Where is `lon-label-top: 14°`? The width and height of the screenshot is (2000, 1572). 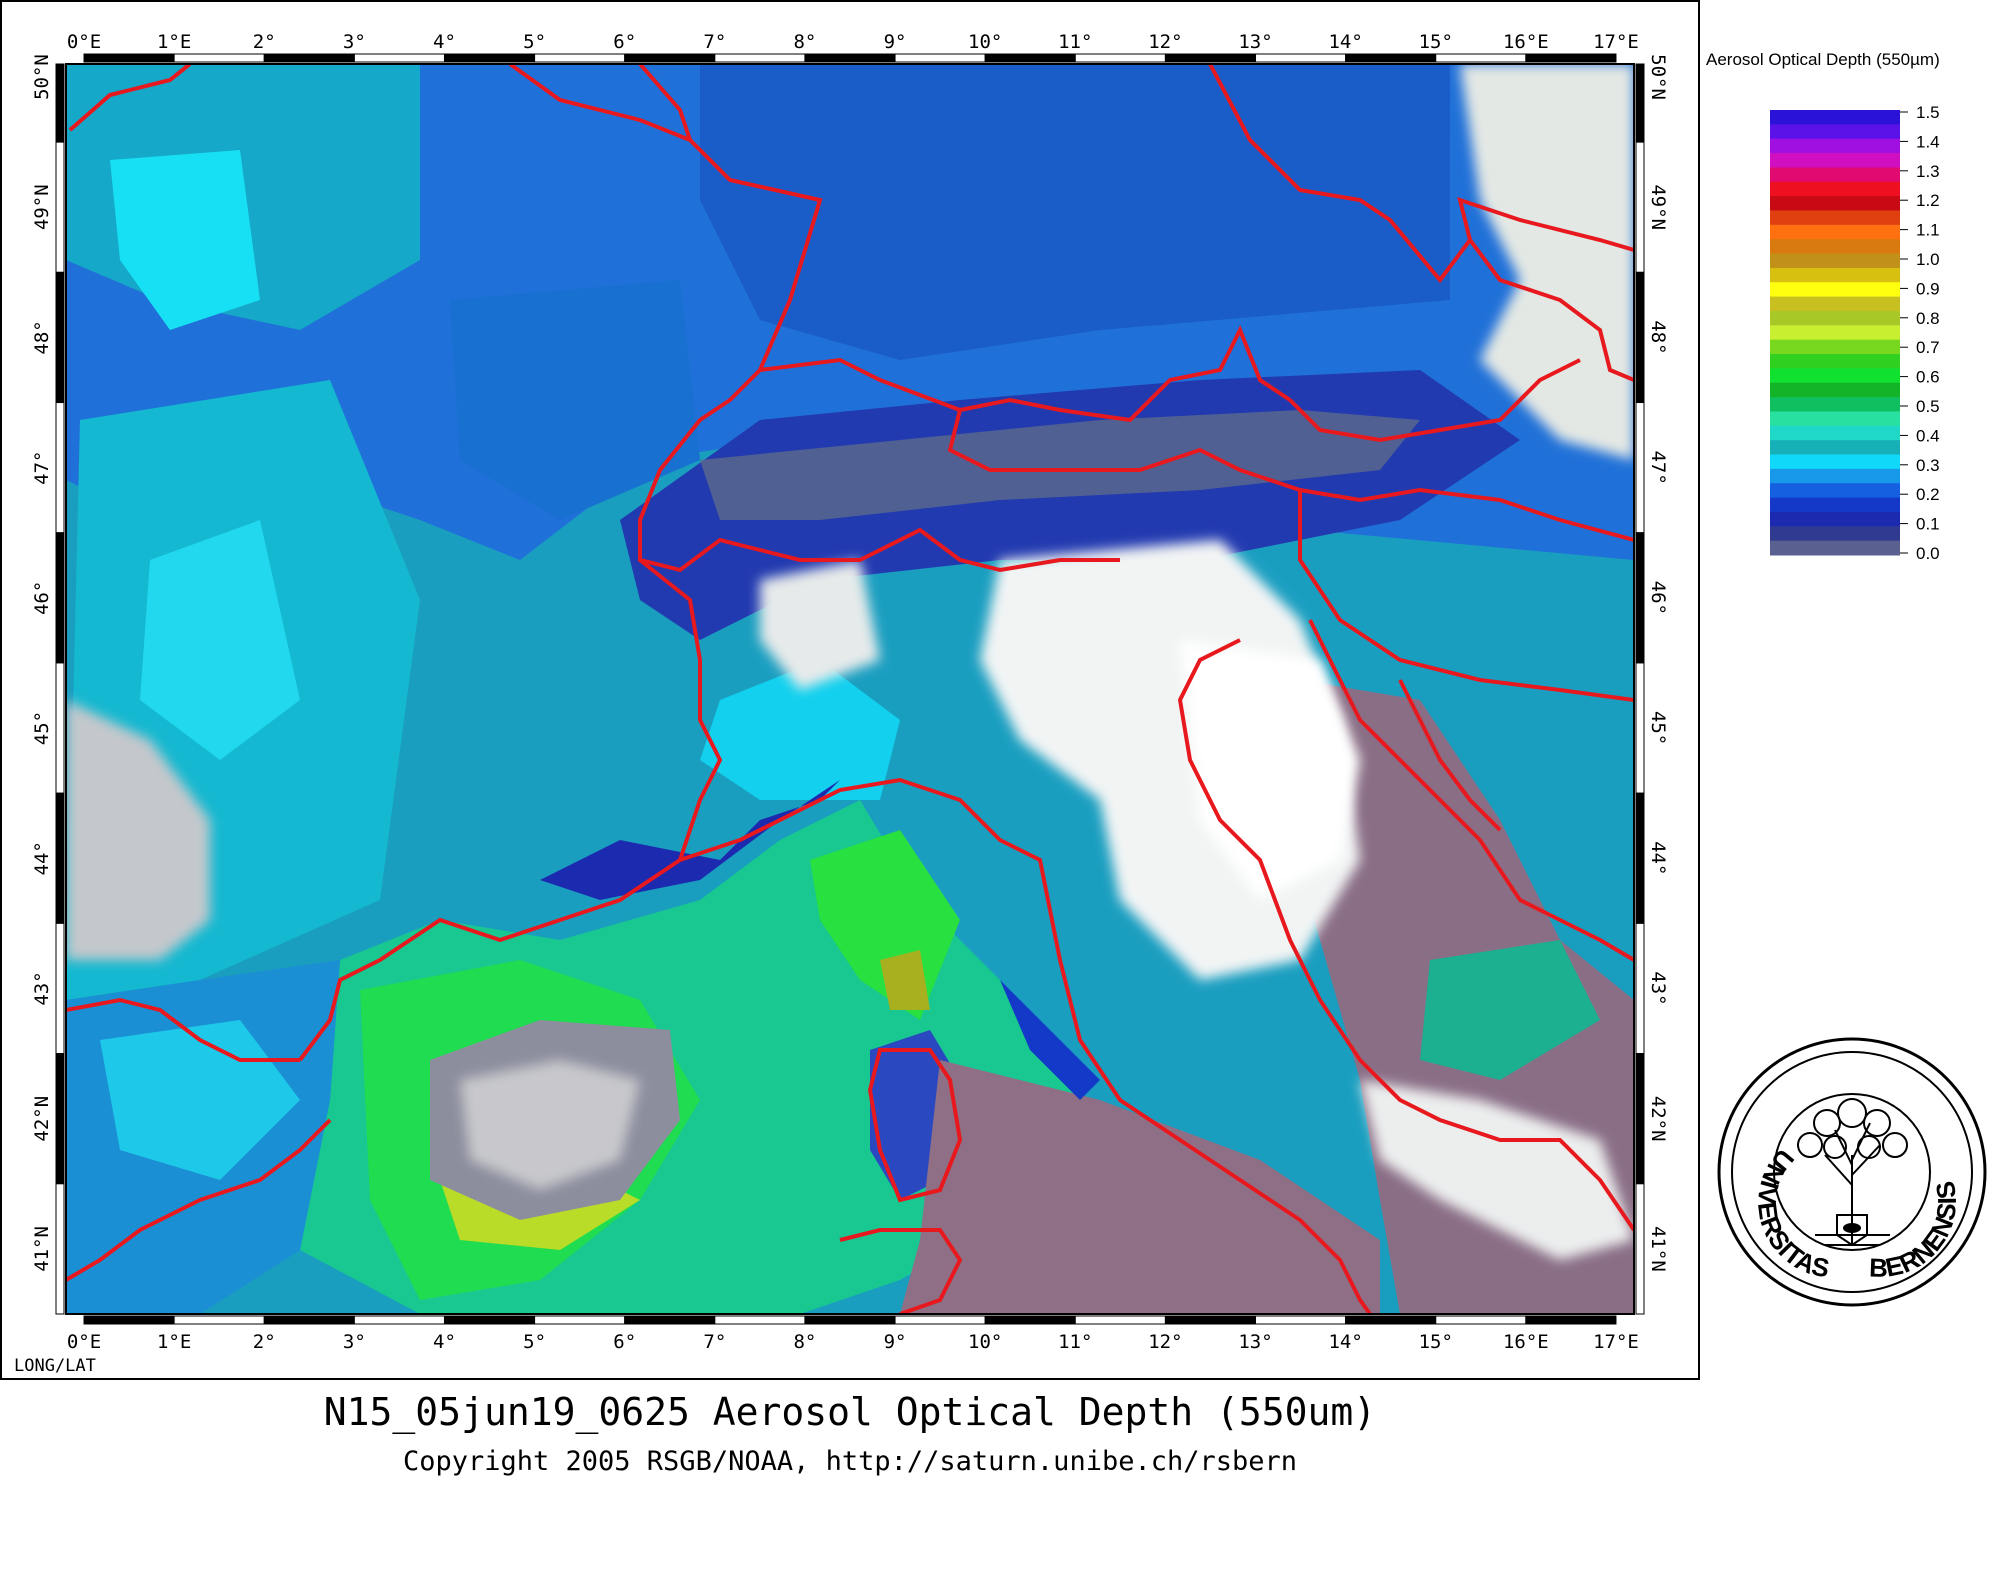 lon-label-top: 14° is located at coordinates (1345, 42).